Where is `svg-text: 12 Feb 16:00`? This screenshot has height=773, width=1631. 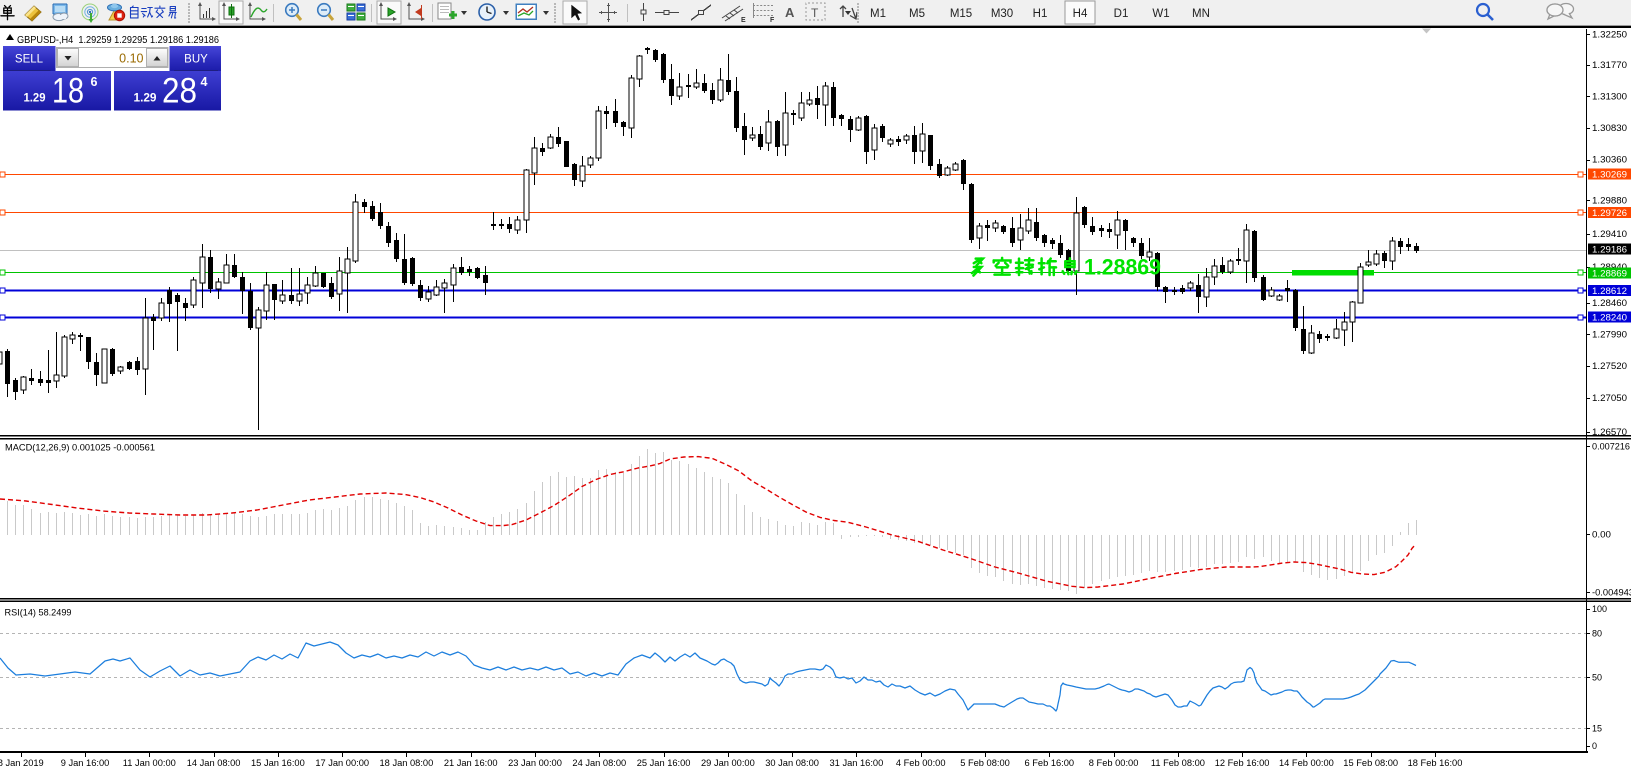
svg-text: 12 Feb 16:00 is located at coordinates (1242, 763).